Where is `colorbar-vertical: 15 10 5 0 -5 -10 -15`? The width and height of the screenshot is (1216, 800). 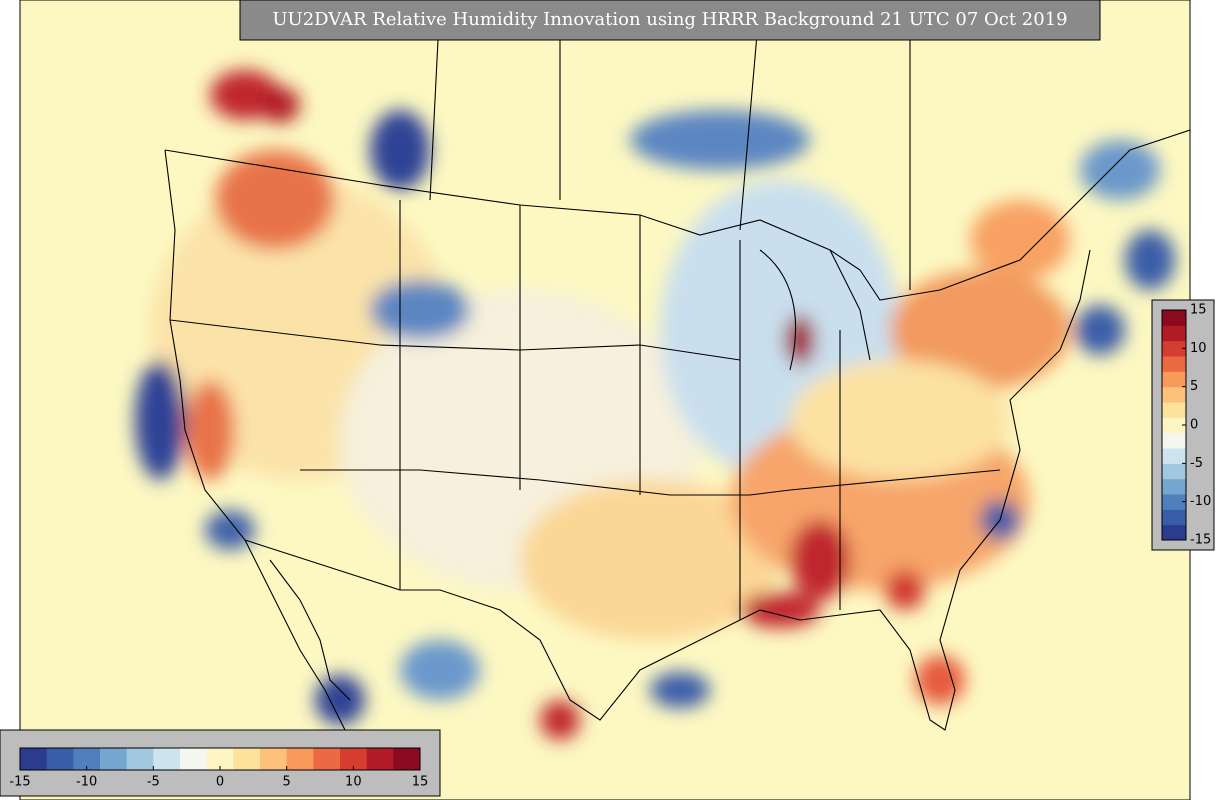
colorbar-vertical: 15 10 5 0 -5 -10 -15 is located at coordinates (1183, 425).